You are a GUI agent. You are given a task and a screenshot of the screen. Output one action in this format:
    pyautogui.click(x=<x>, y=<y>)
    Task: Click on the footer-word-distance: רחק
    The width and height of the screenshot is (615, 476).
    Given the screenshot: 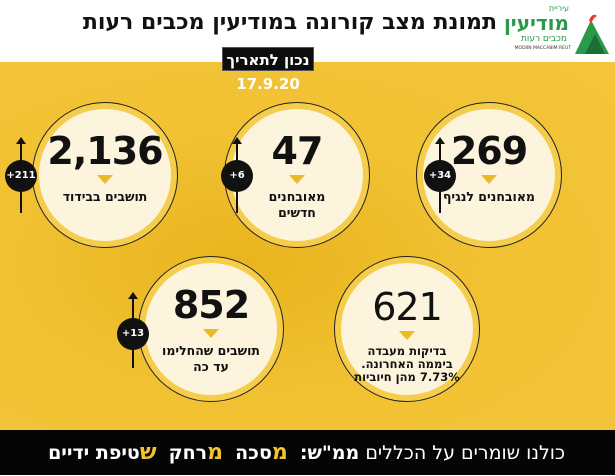 What is the action you would take?
    pyautogui.click(x=188, y=453)
    